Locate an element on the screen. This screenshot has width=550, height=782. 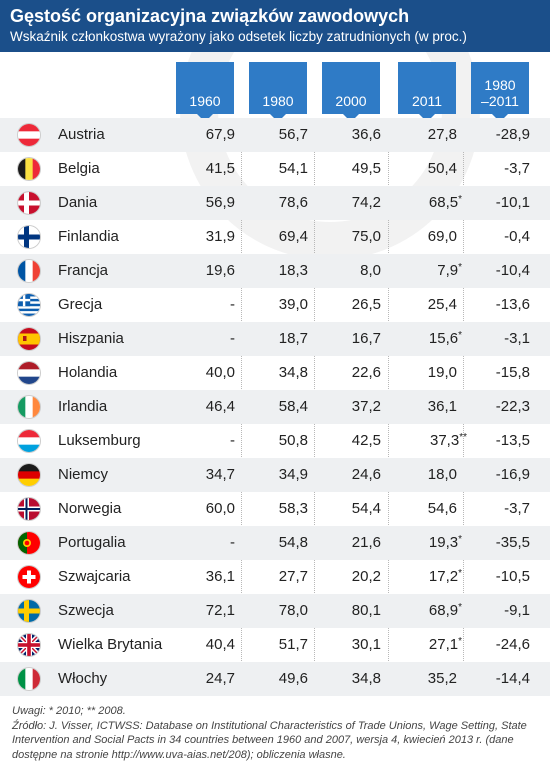
cell-value: 56,7 is located at coordinates (293, 134).